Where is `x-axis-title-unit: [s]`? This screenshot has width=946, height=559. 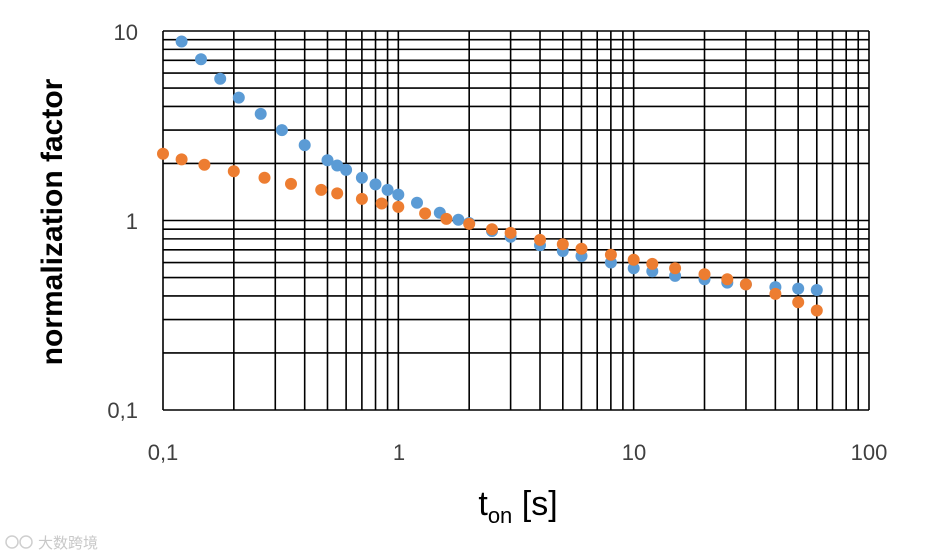
x-axis-title-unit: [s] is located at coordinates (534, 504).